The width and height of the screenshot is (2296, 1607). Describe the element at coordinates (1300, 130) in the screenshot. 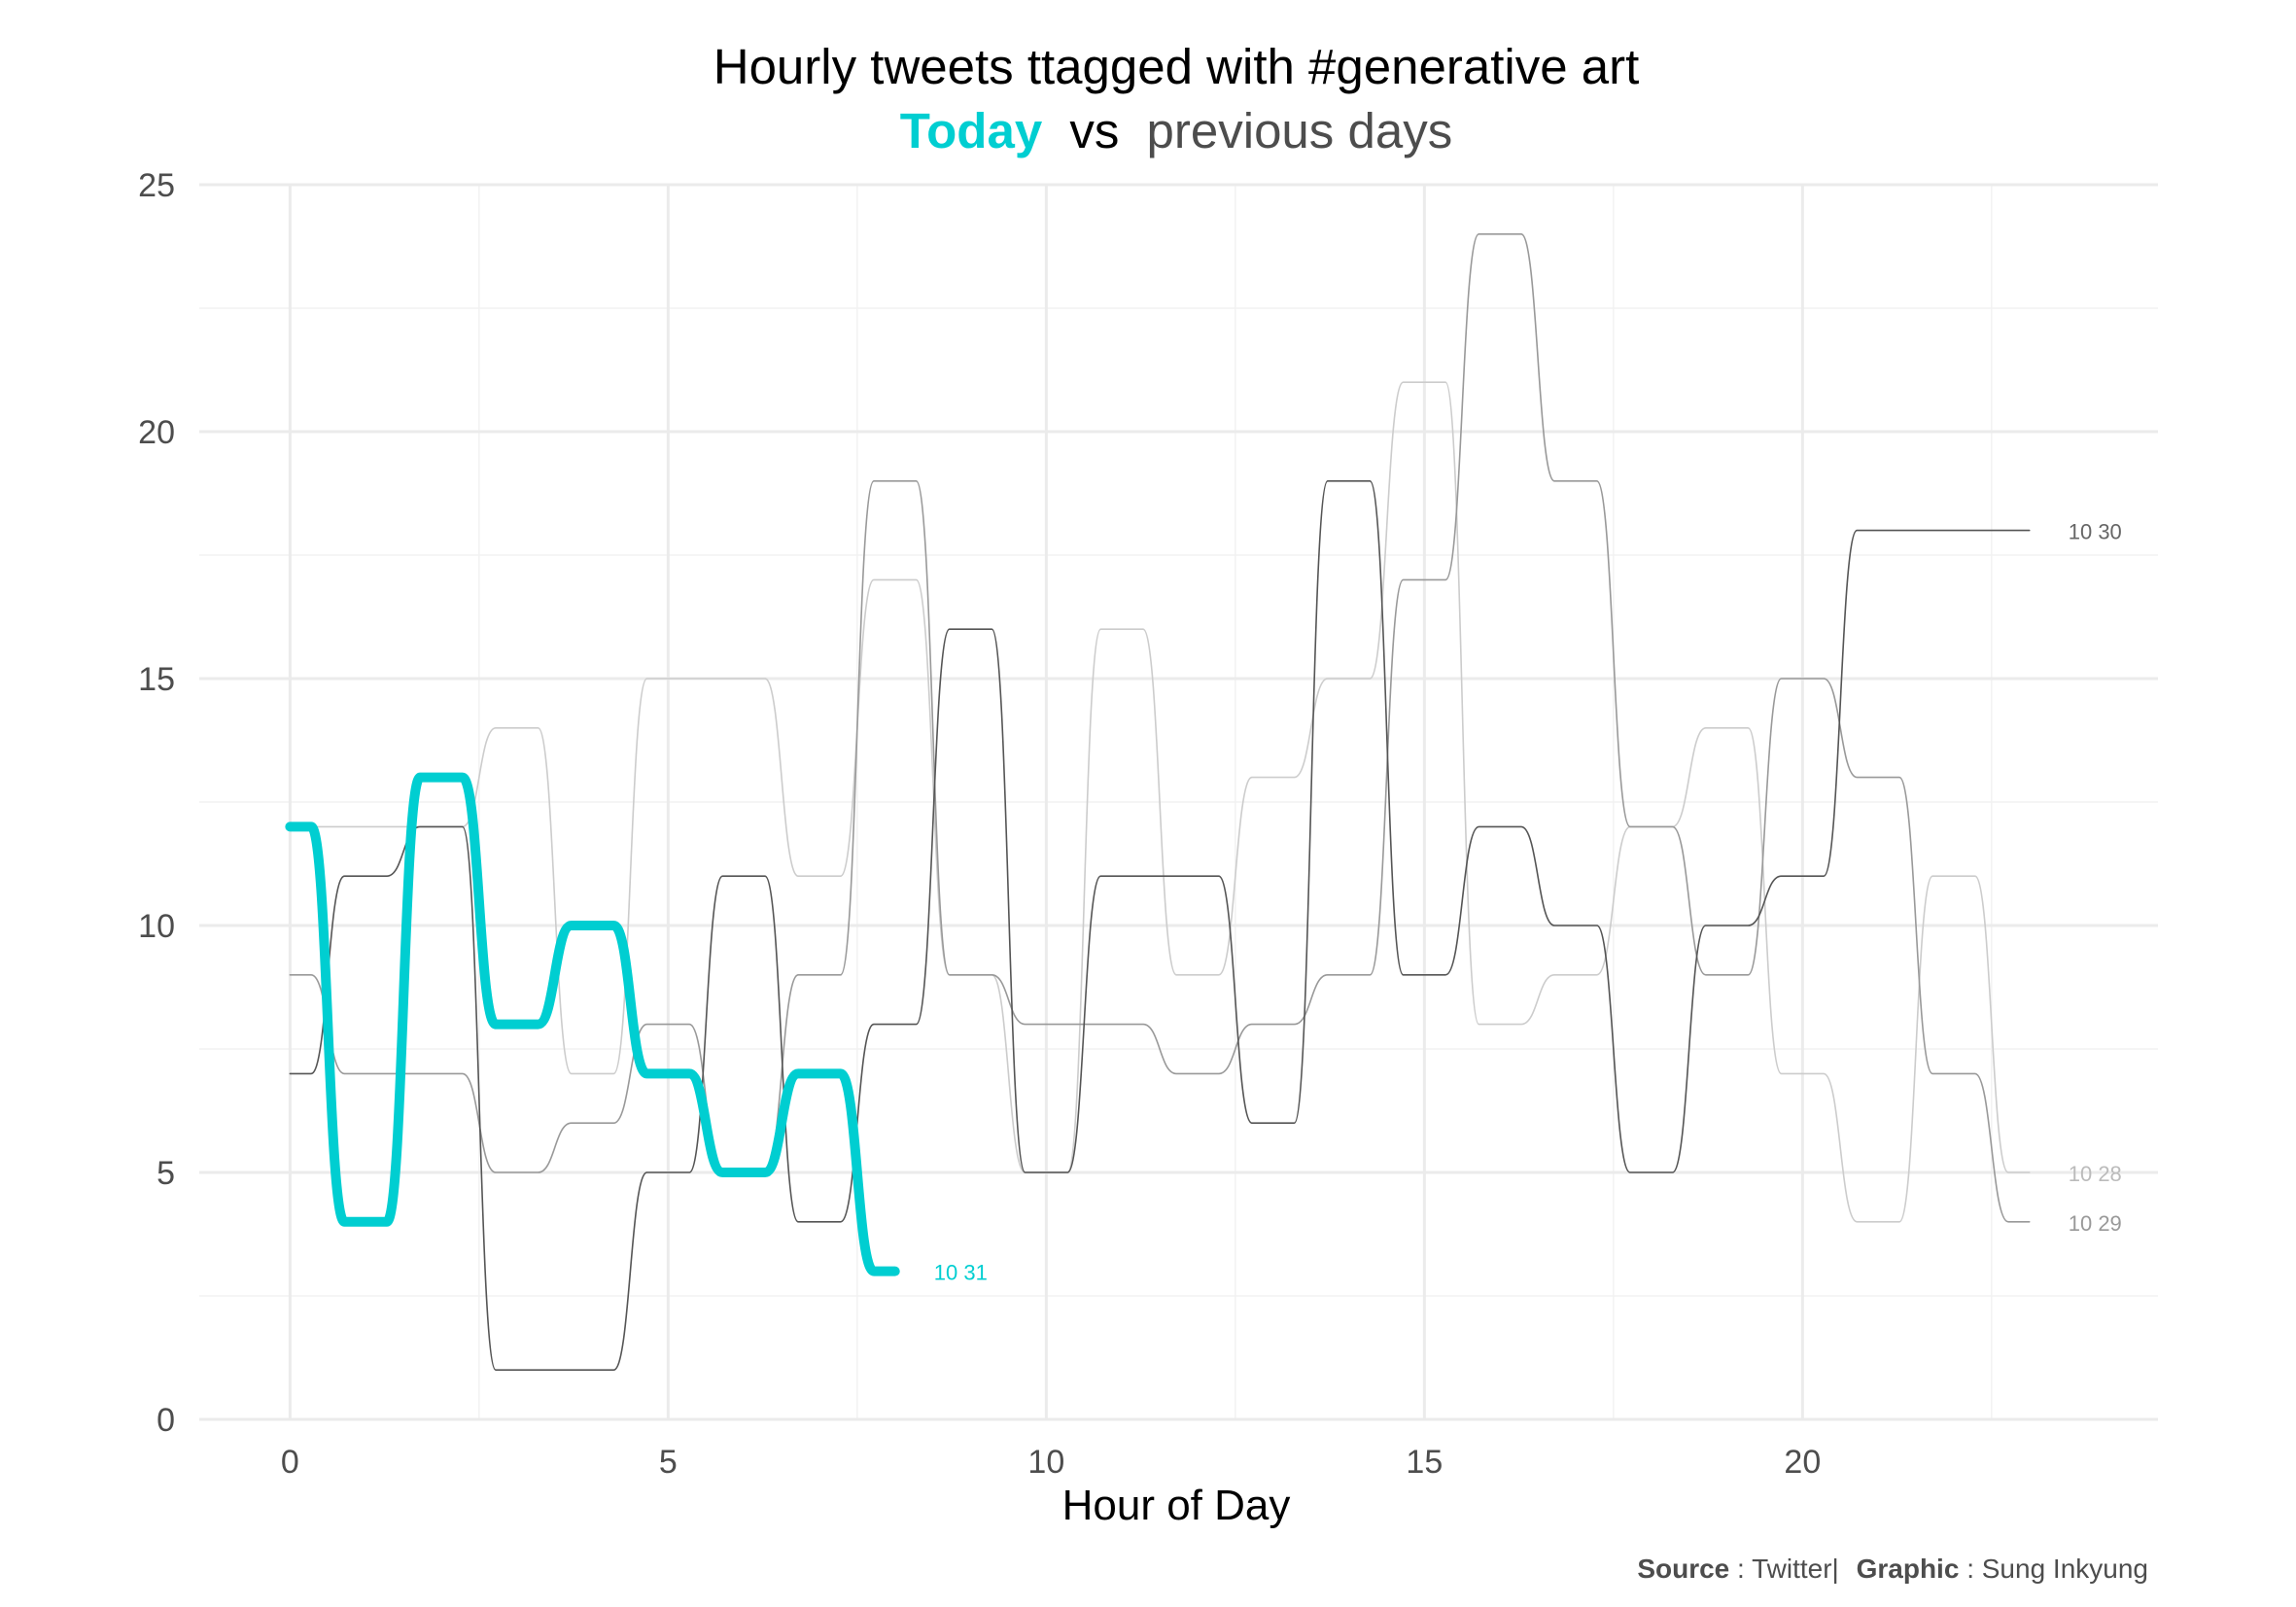

I see `subtitle-previous: previous days` at that location.